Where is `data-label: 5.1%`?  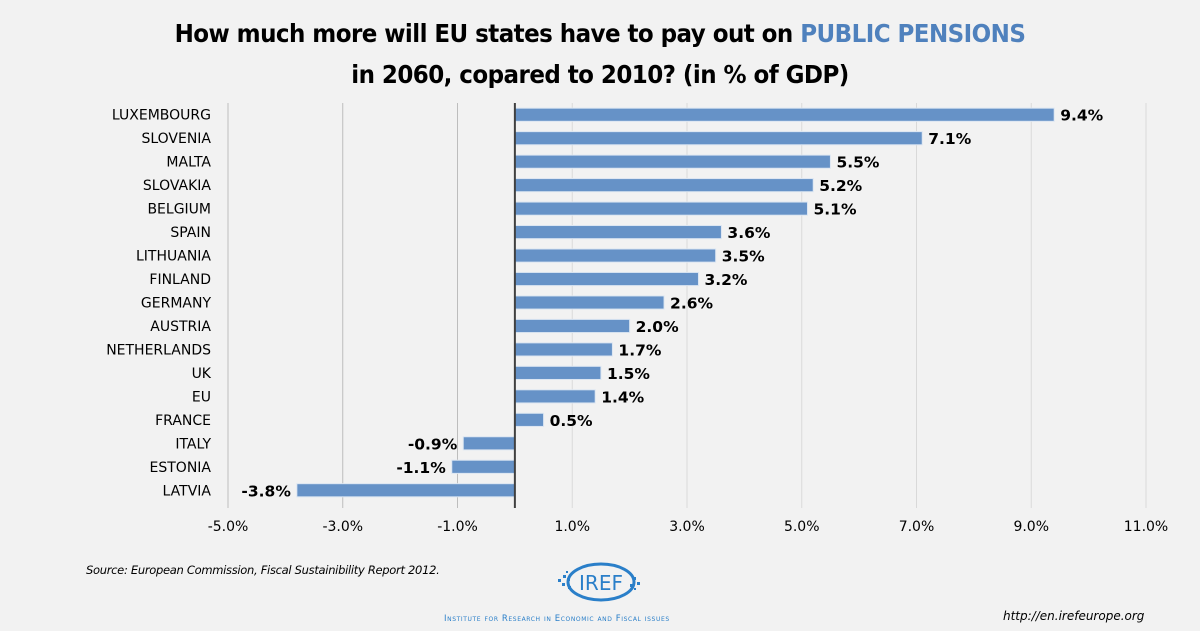
data-label: 5.1% is located at coordinates (834, 210).